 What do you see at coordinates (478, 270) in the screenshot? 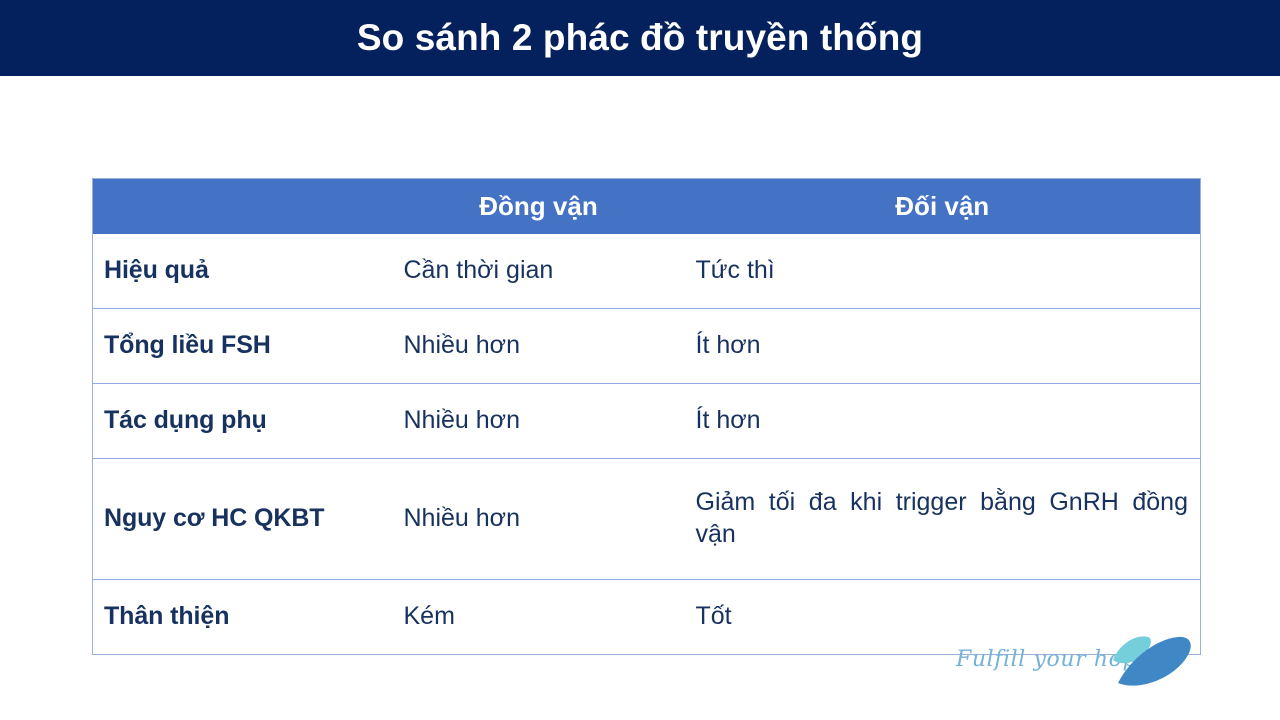
I see `row-dongvan-hieu-qua: Cần thời gian` at bounding box center [478, 270].